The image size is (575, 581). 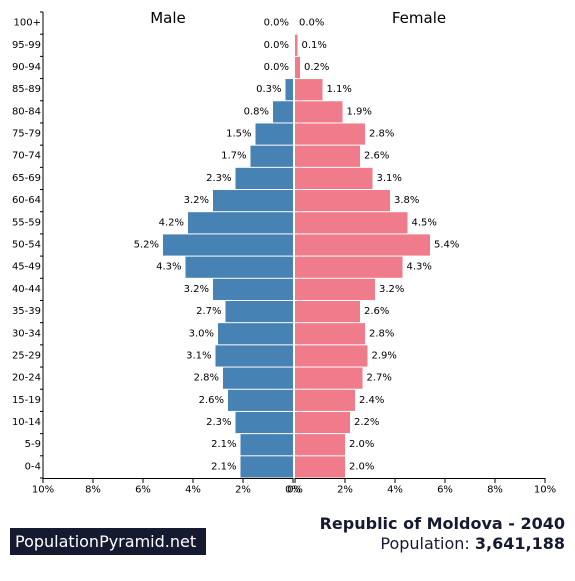 What do you see at coordinates (379, 378) in the screenshot?
I see `data-label-female: 2.7%` at bounding box center [379, 378].